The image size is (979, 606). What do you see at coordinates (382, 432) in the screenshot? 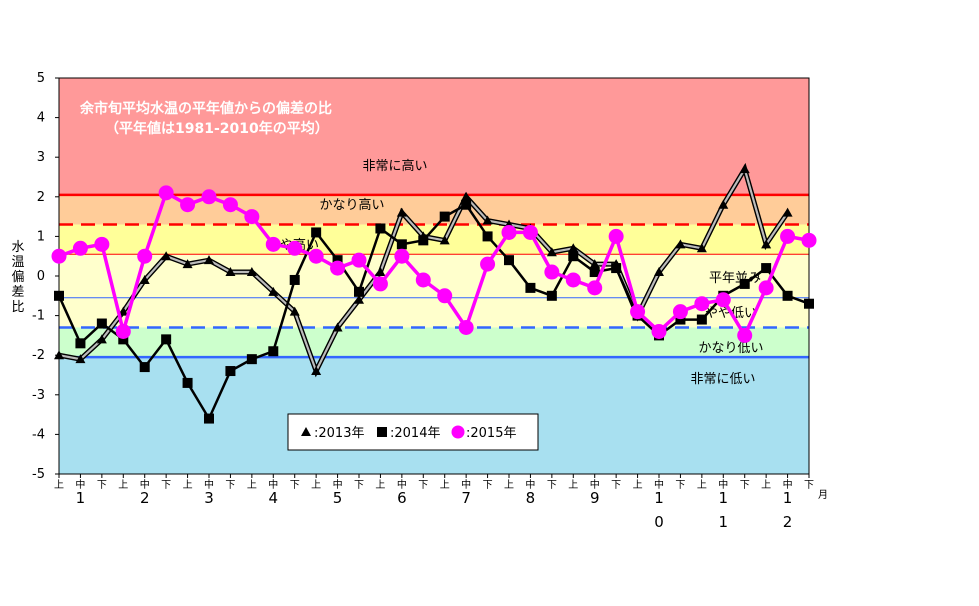
I see `legend-marker-square` at bounding box center [382, 432].